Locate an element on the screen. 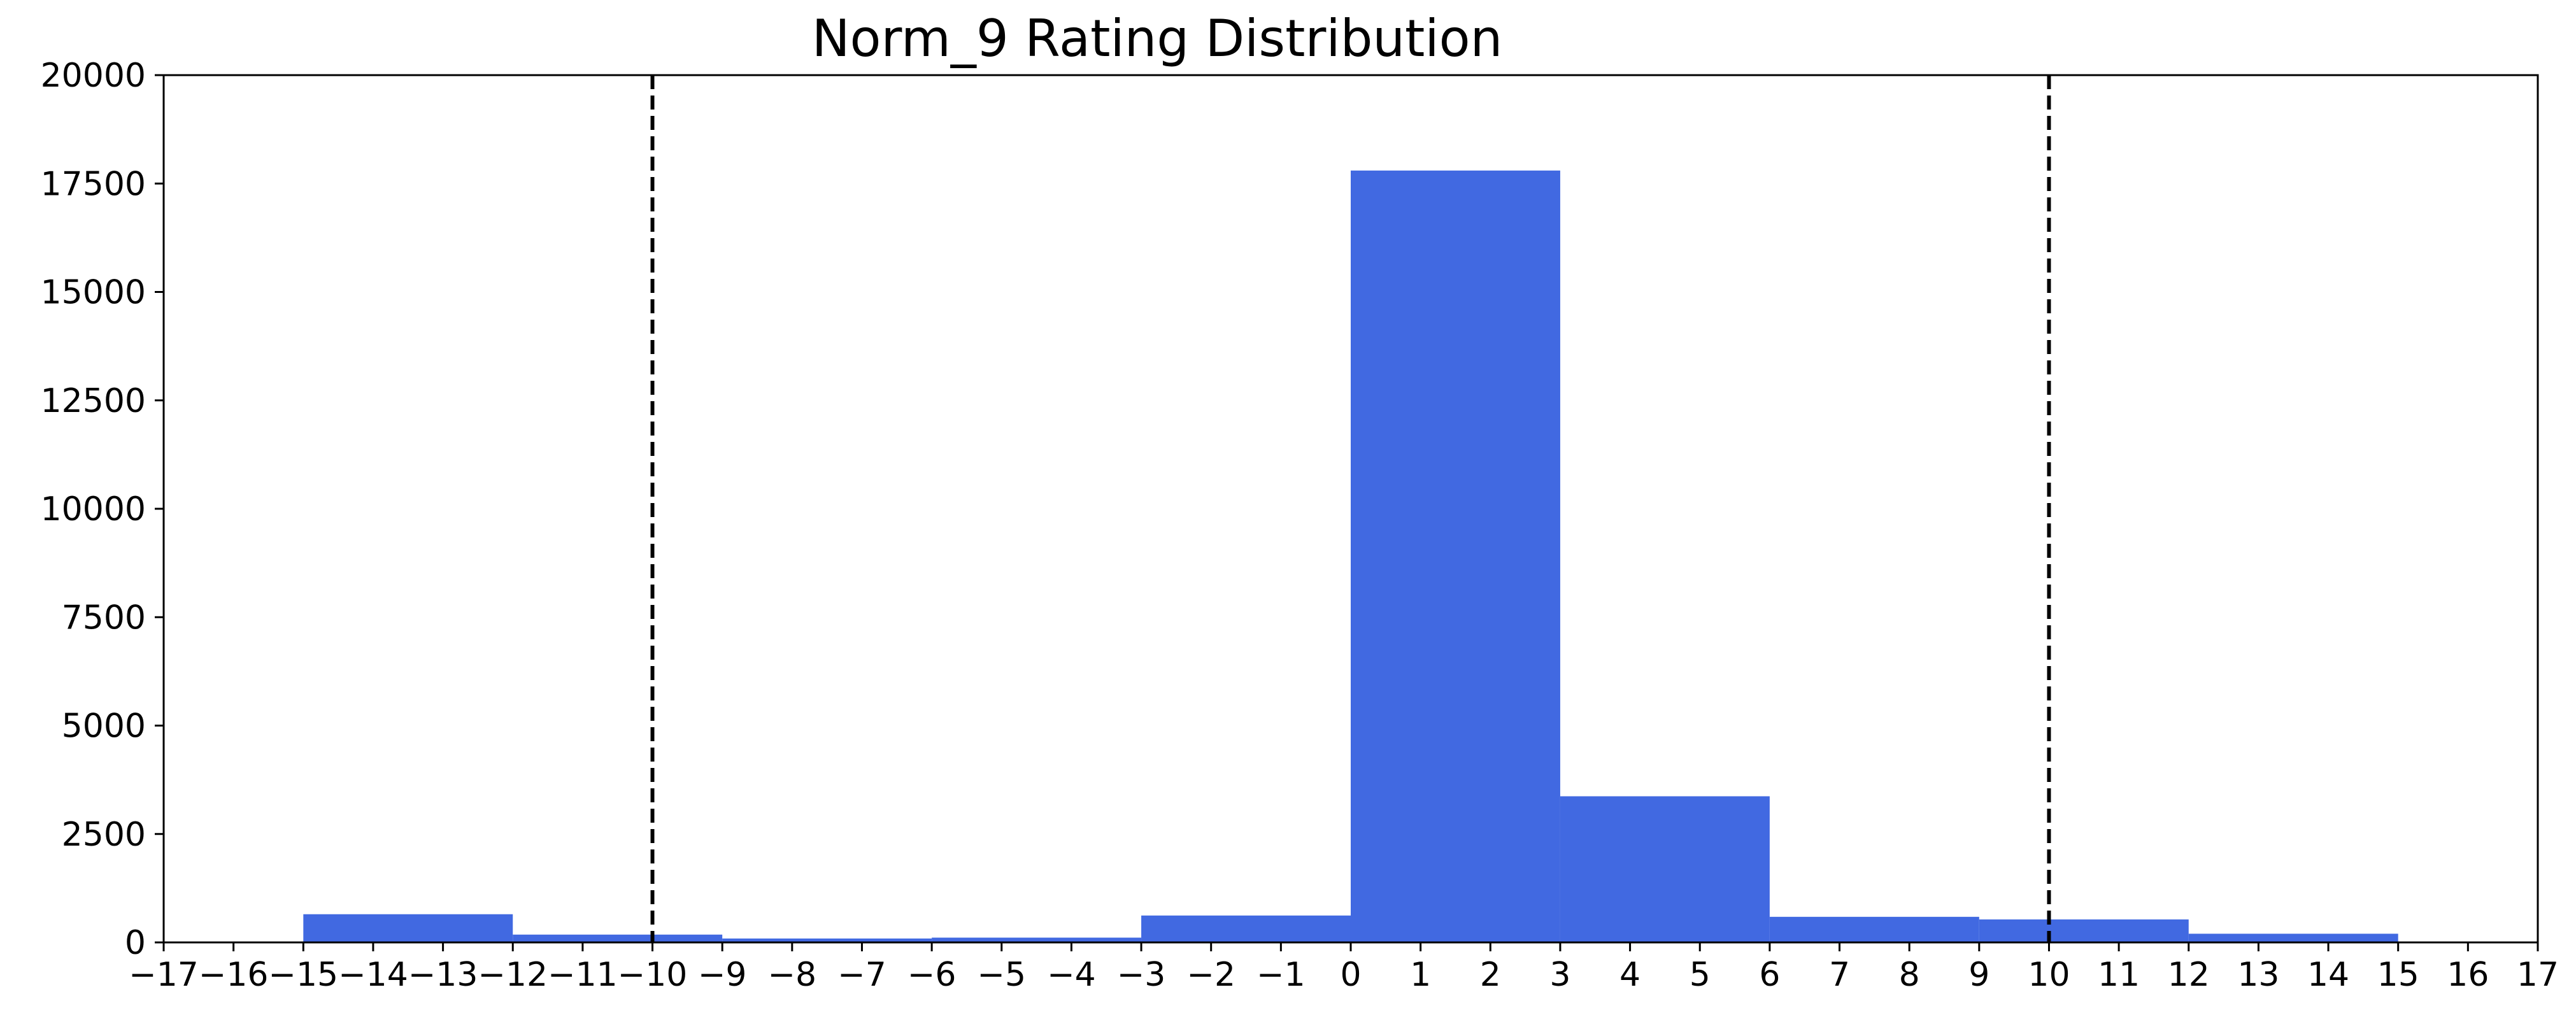 Image resolution: width=2576 pixels, height=1015 pixels. x-tick-label: −2 is located at coordinates (1210, 975).